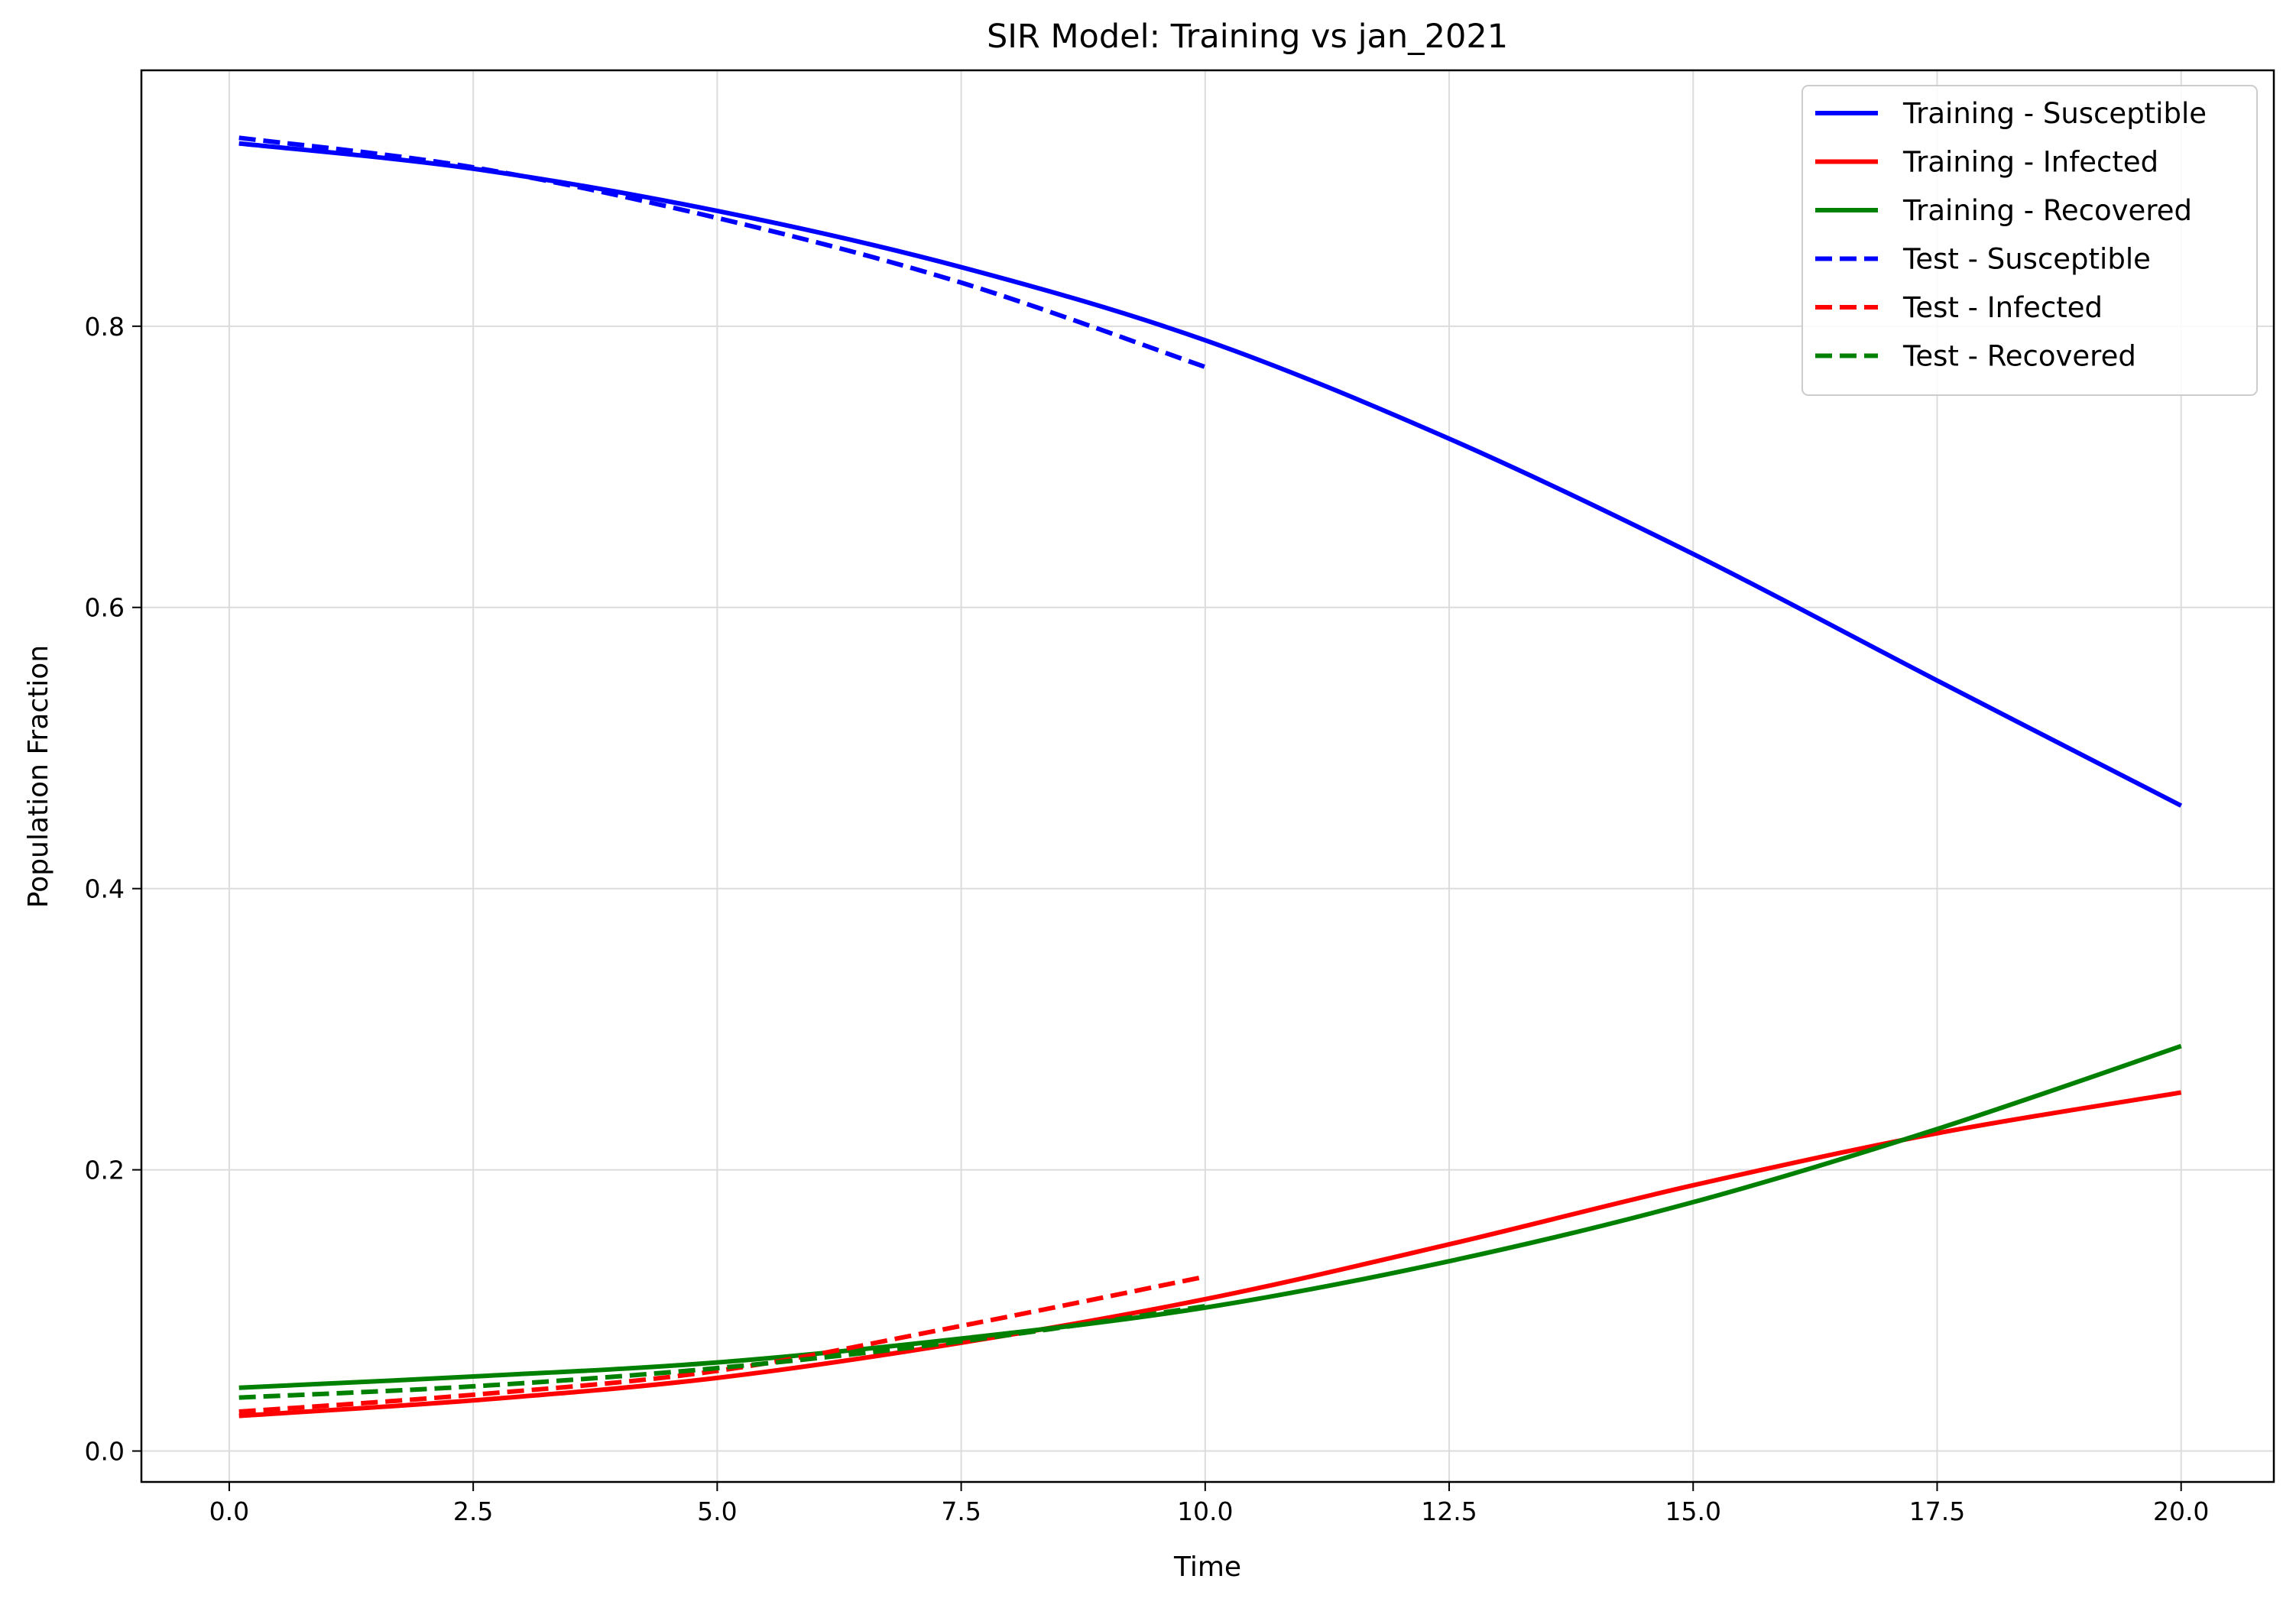  Describe the element at coordinates (105, 608) in the screenshot. I see `y-tick-label: 0.6` at that location.